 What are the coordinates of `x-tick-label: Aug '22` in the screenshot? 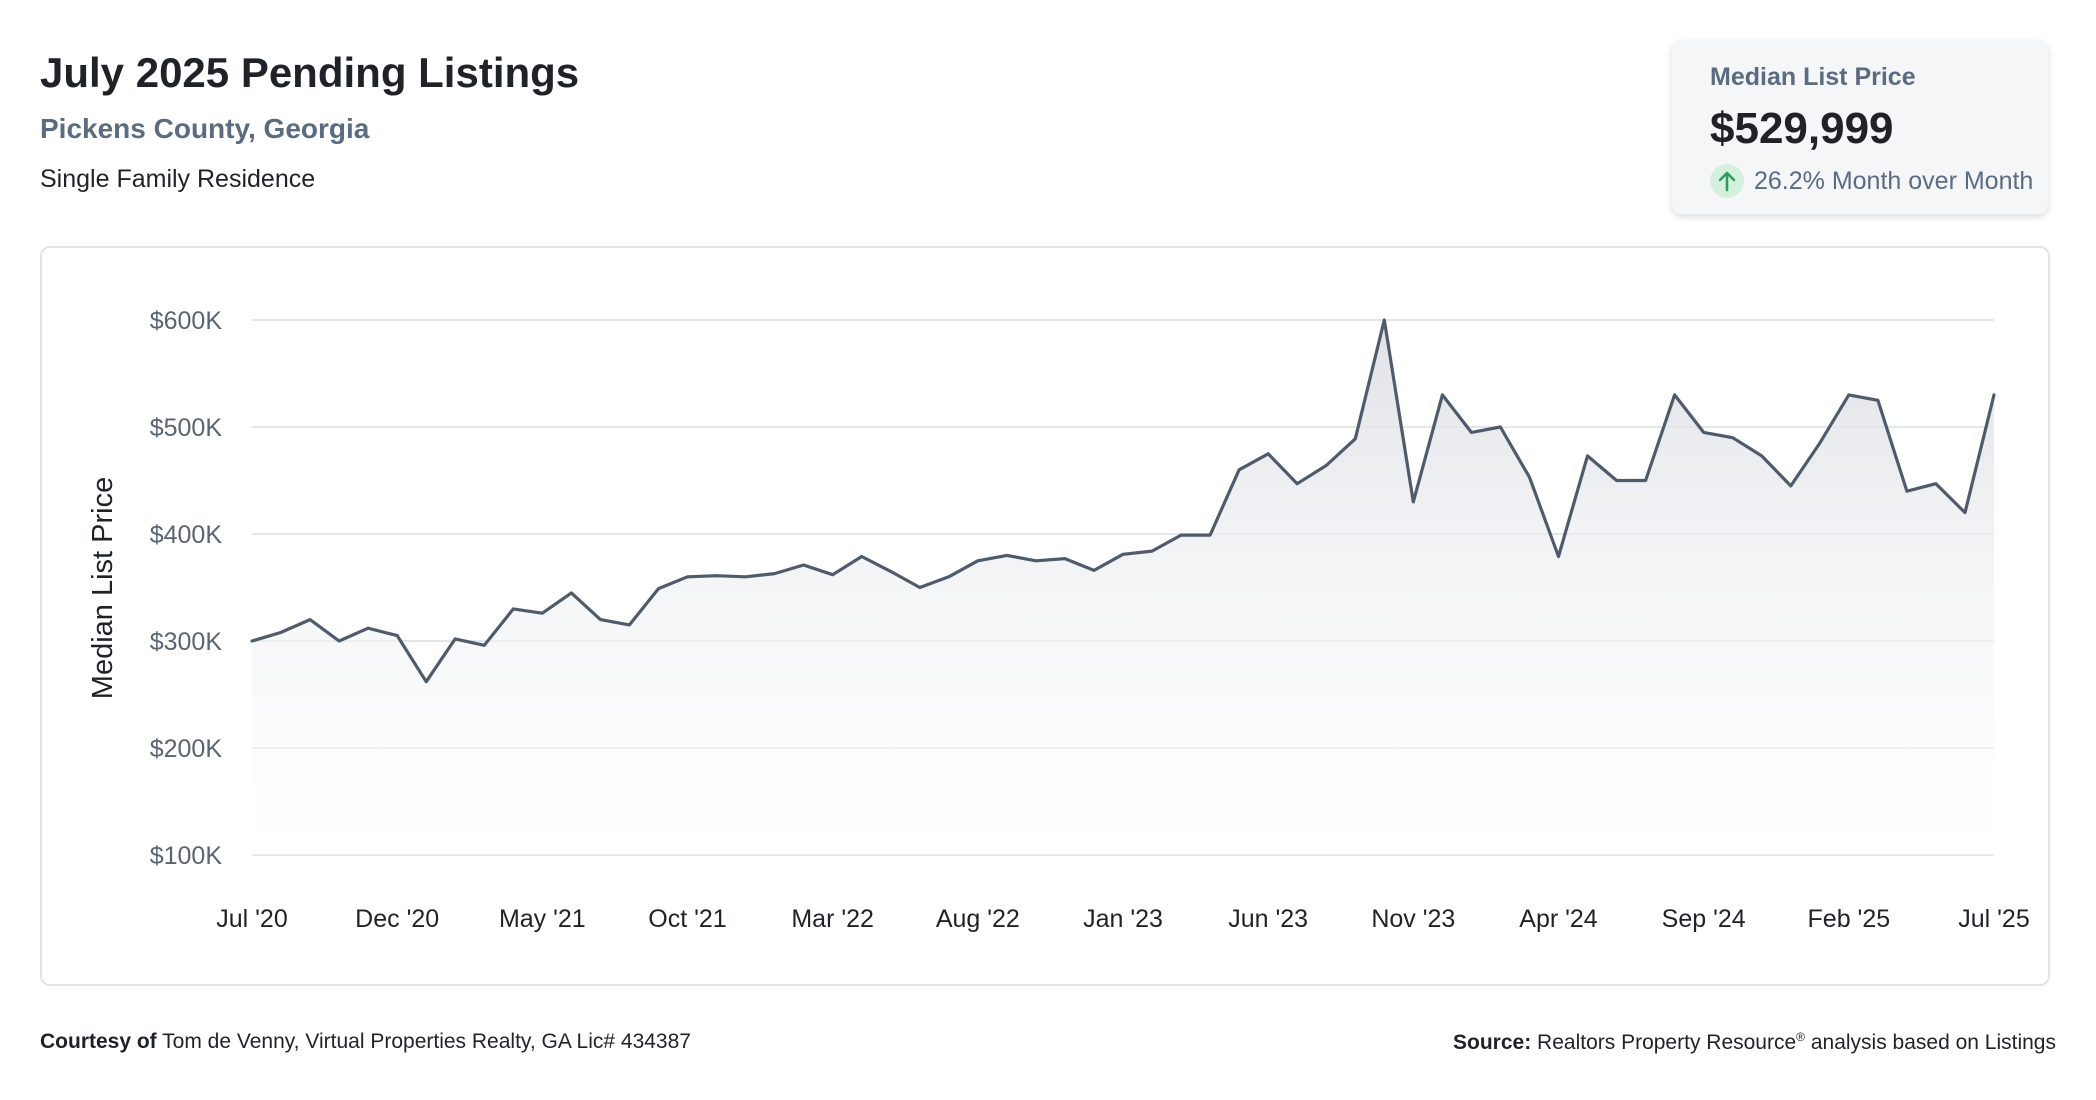 It's located at (978, 919).